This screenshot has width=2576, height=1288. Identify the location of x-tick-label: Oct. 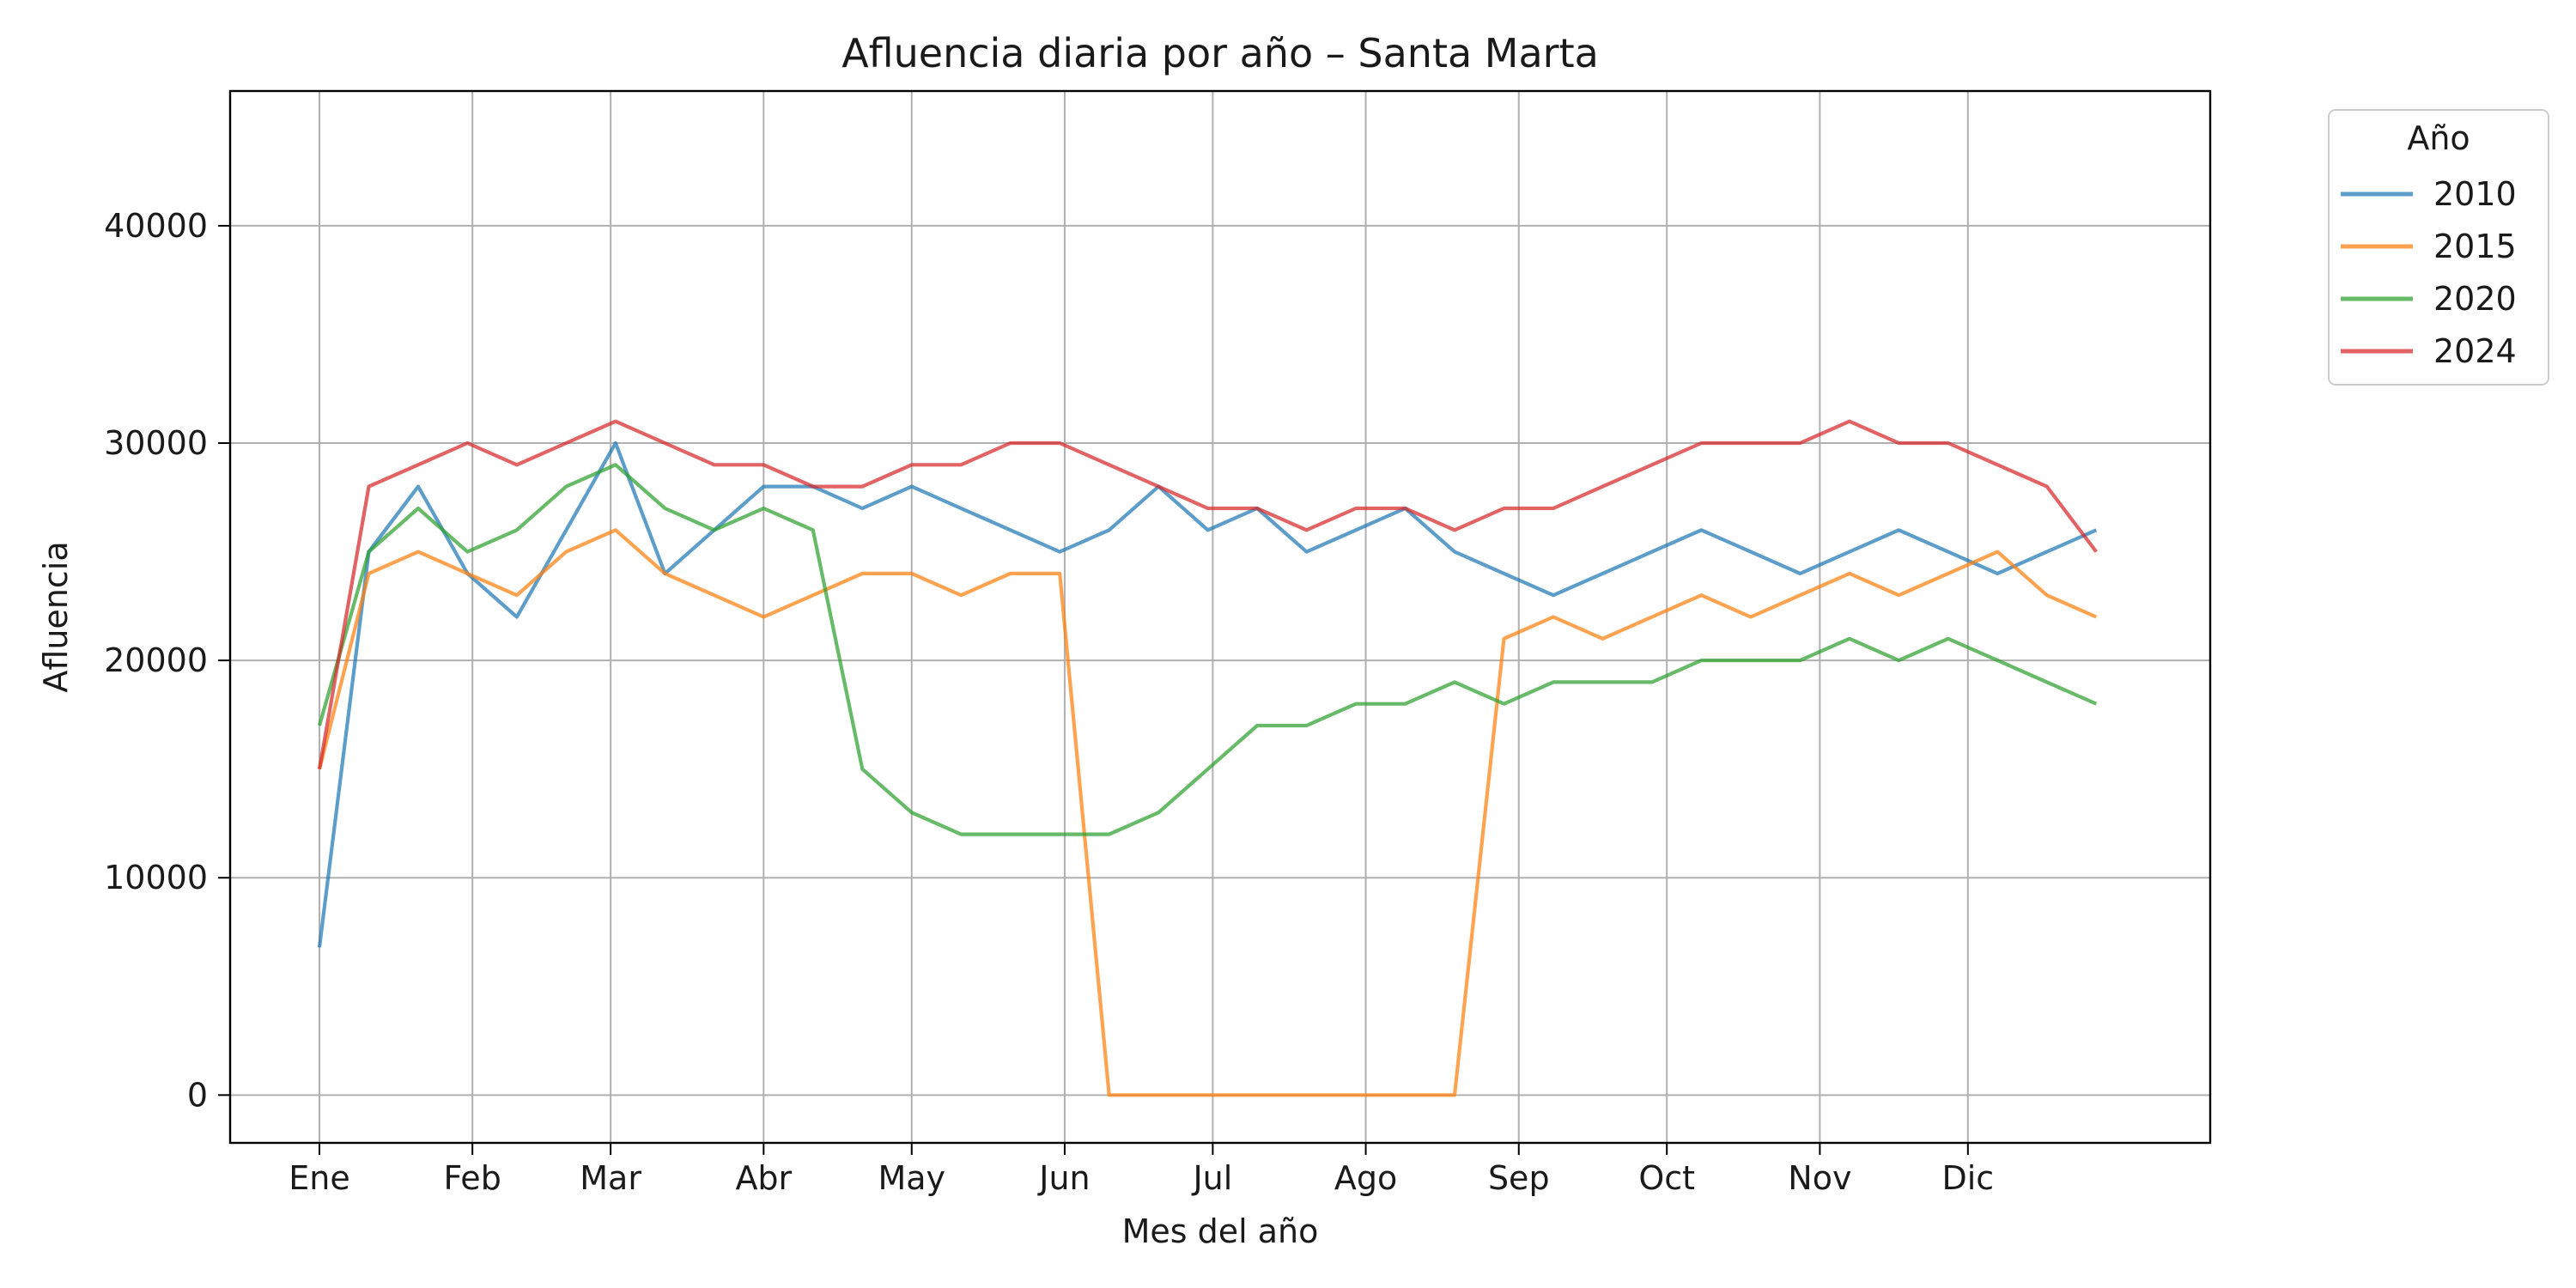
(1667, 1178).